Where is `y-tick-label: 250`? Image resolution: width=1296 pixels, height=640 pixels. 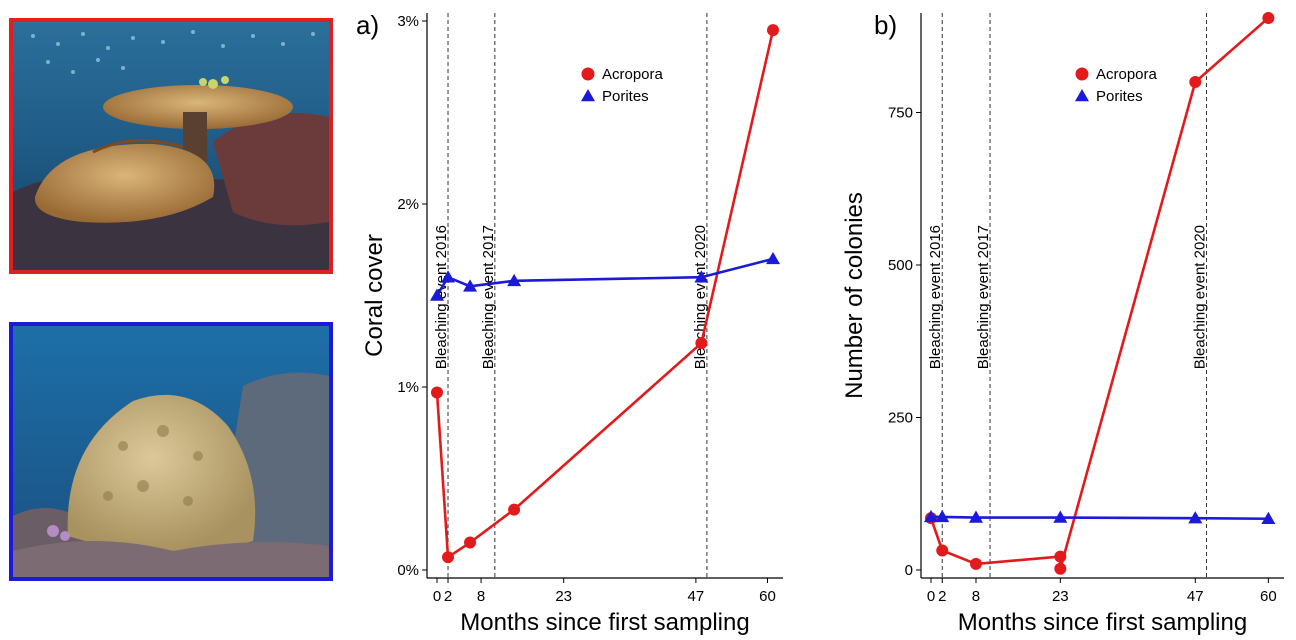 y-tick-label: 250 is located at coordinates (900, 418).